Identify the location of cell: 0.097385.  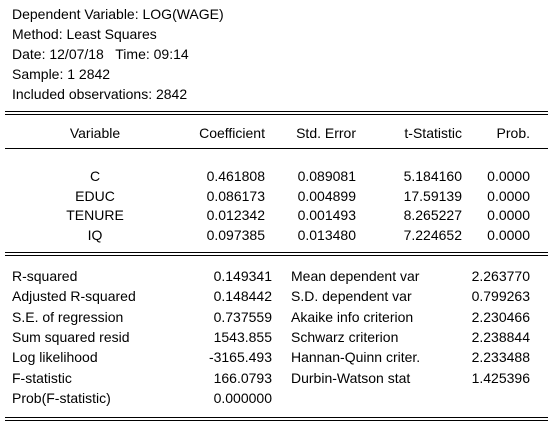
(235, 234).